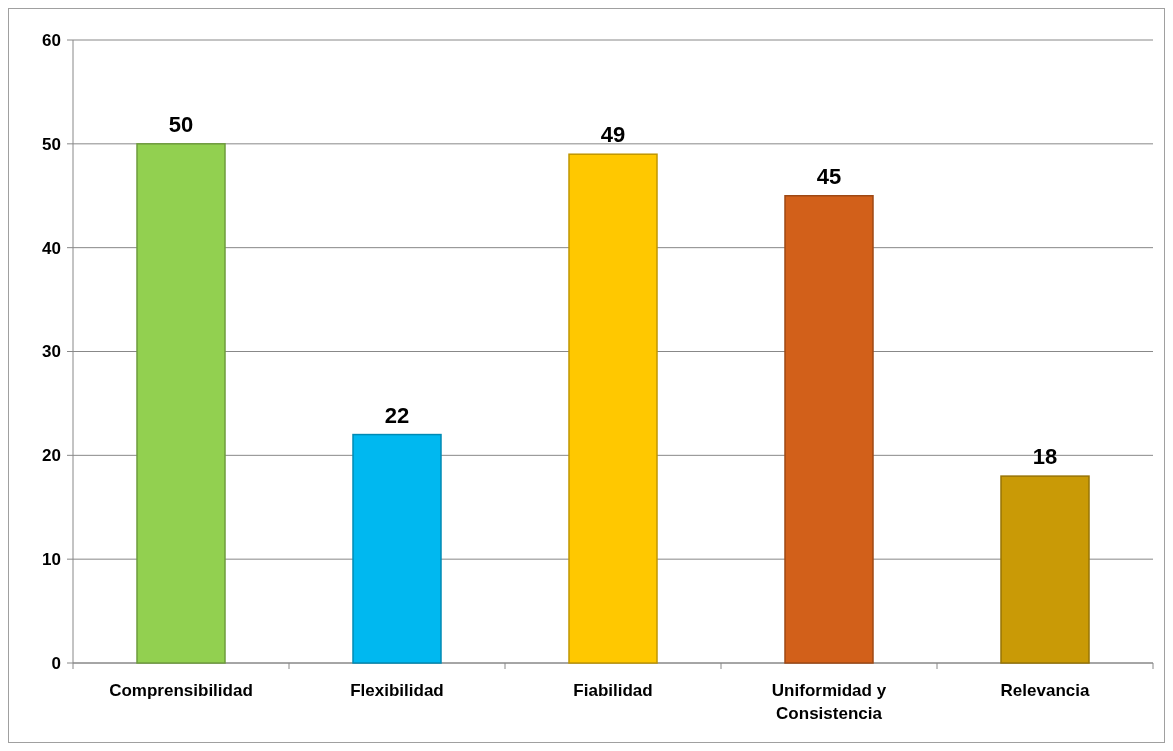 This screenshot has width=1173, height=751. I want to click on x-tick-label: Uniformidad y Consistencia, so click(829, 702).